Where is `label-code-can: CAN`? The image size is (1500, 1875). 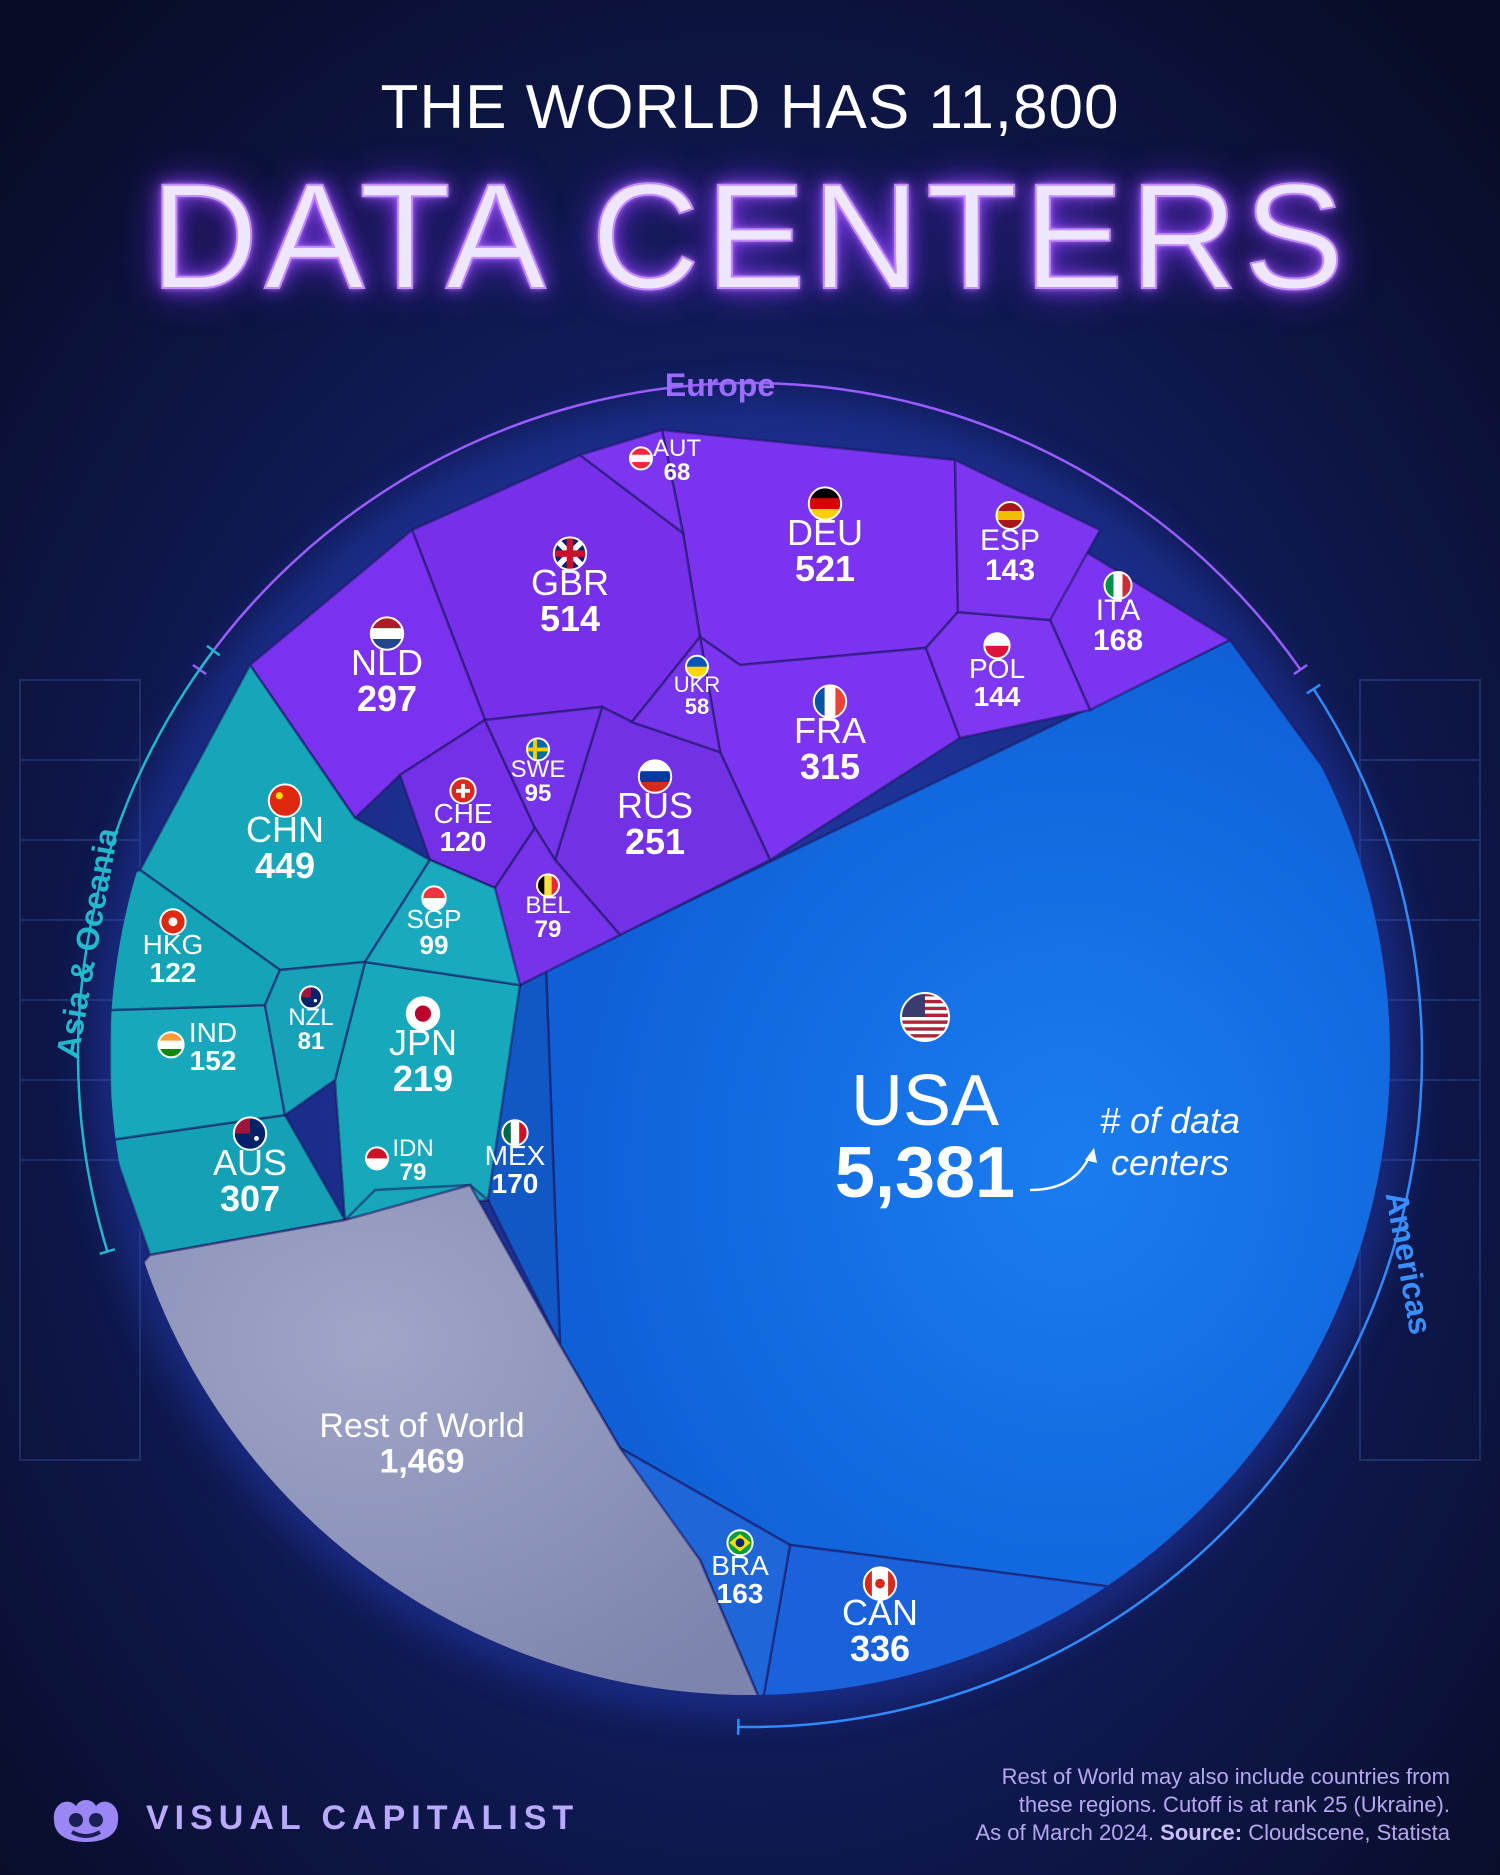 label-code-can: CAN is located at coordinates (880, 1612).